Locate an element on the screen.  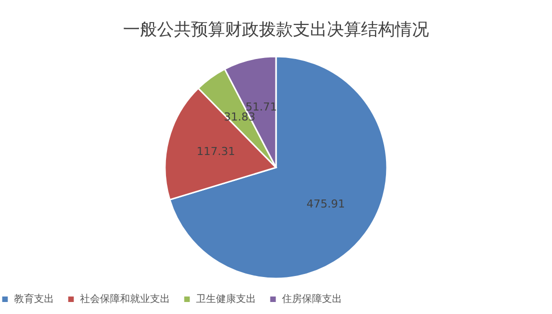
legend-label: 住房保障支出 is located at coordinates (312, 299).